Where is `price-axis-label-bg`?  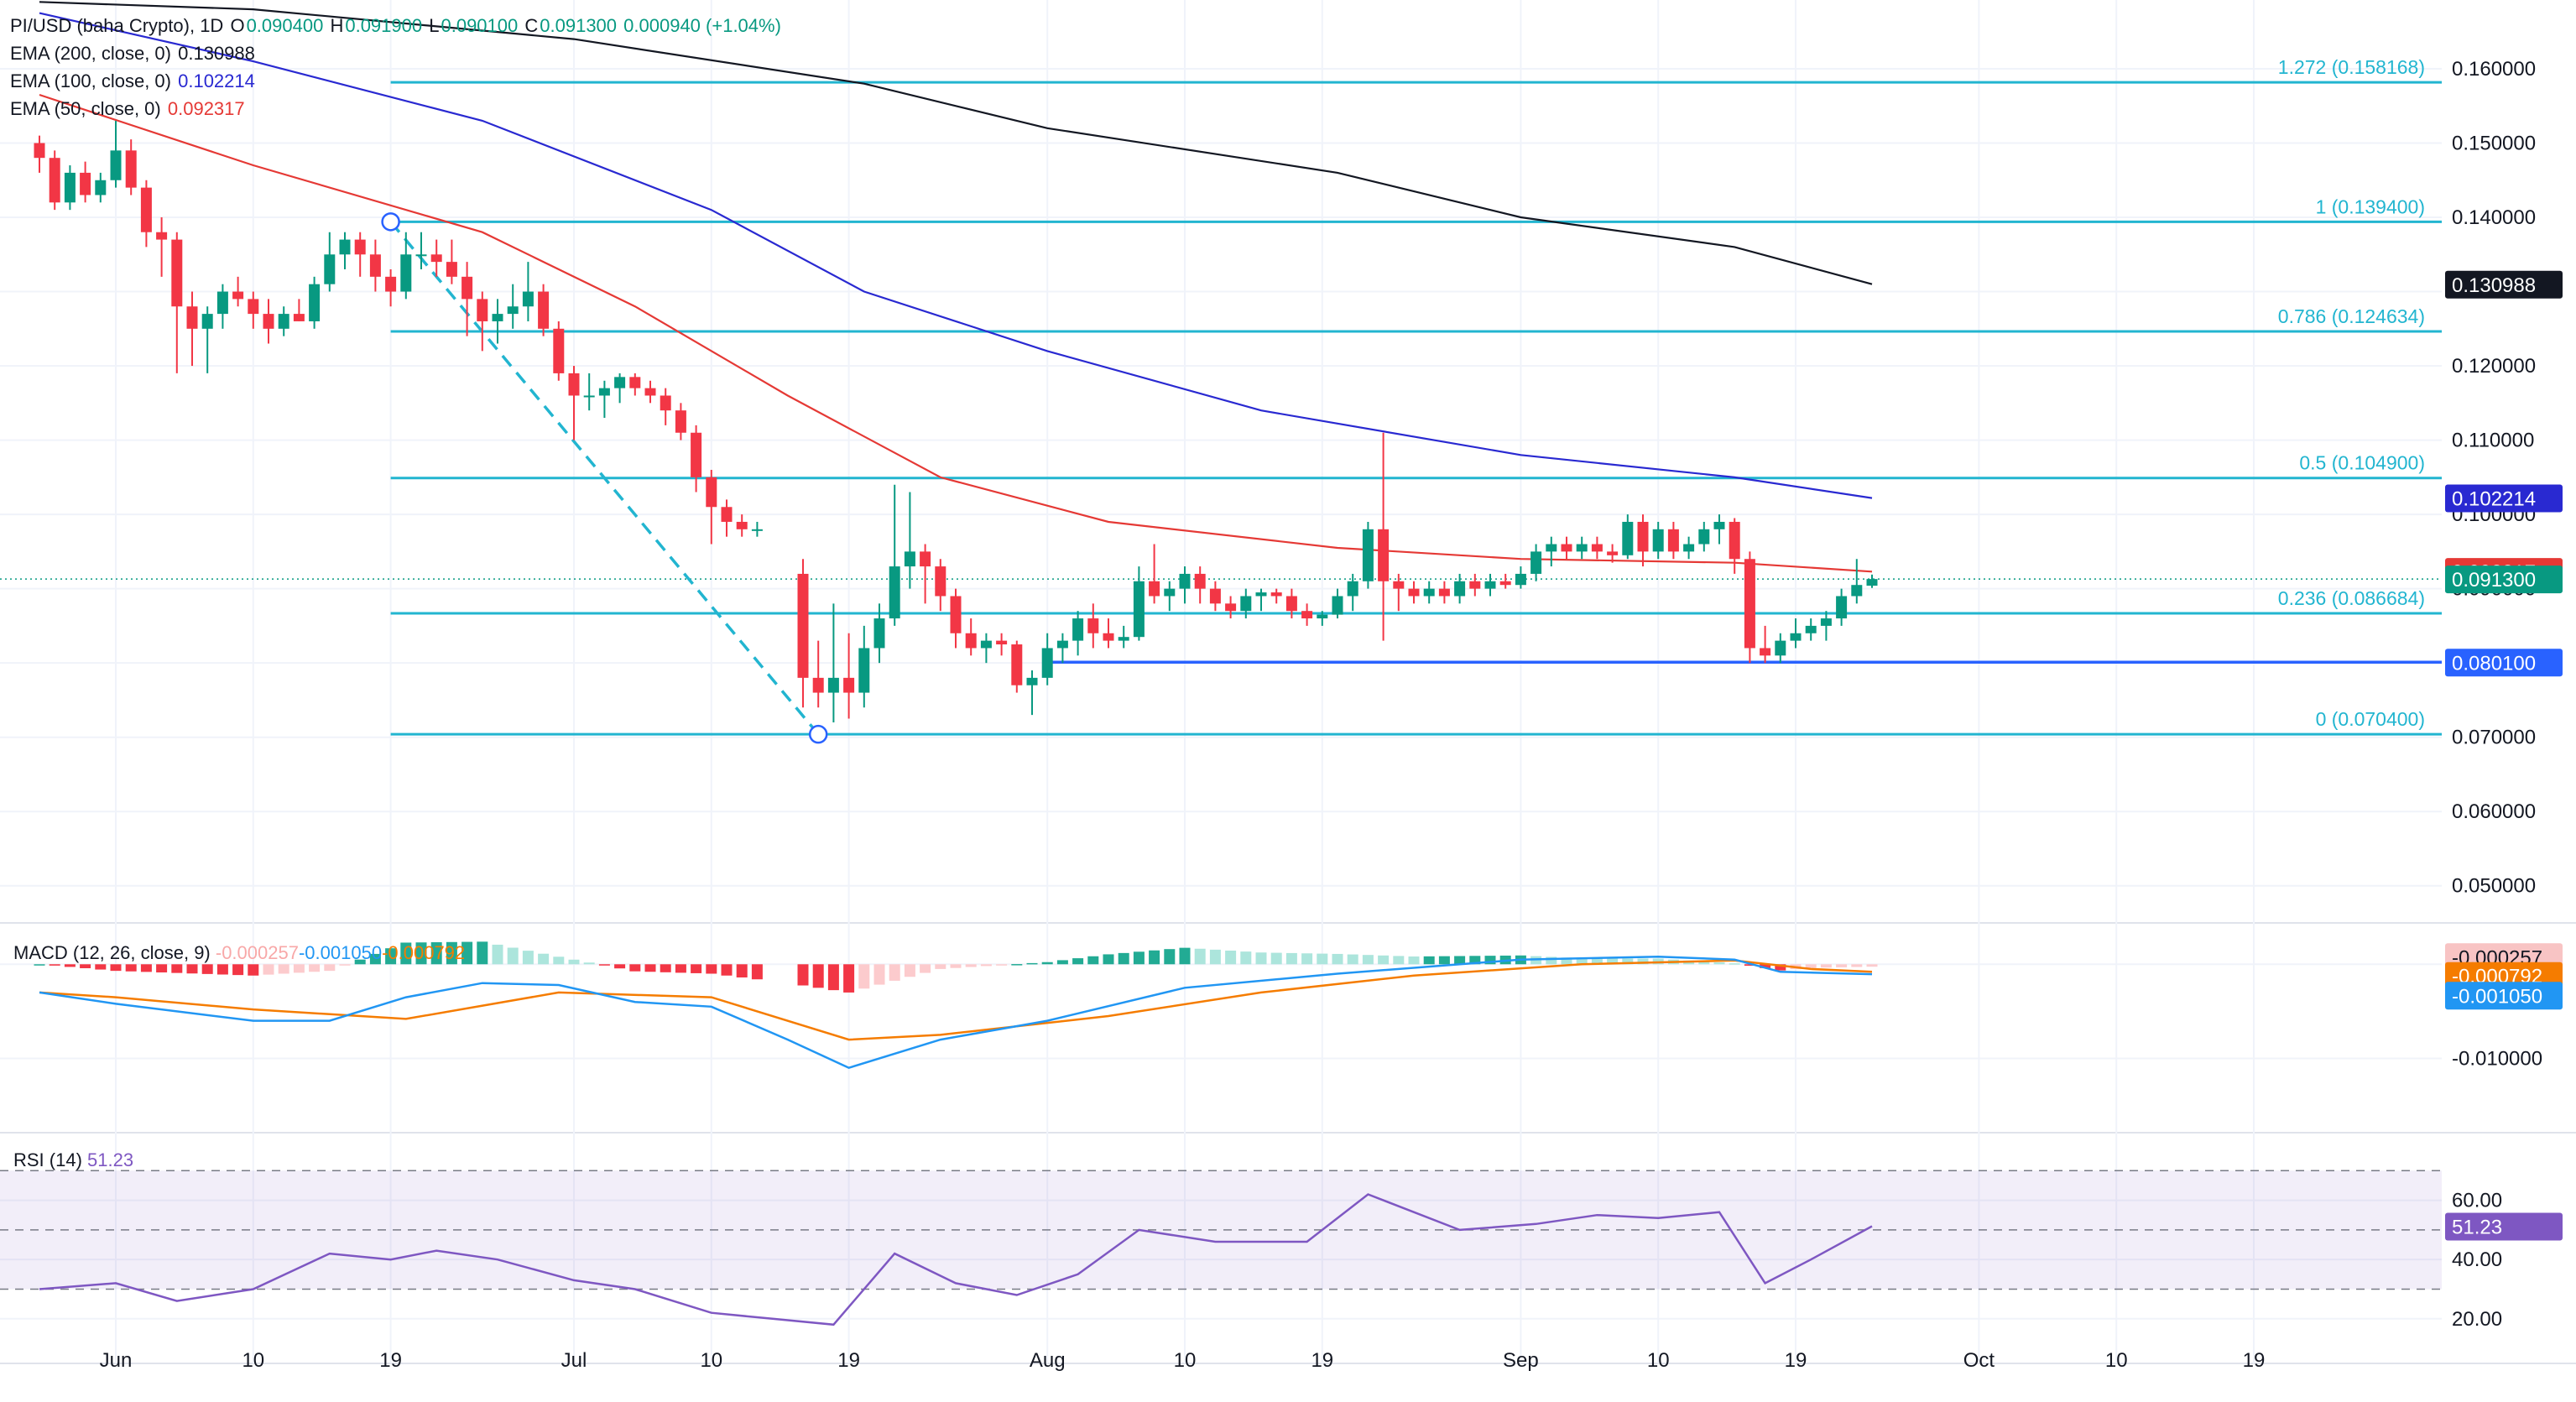
price-axis-label-bg is located at coordinates (2504, 284).